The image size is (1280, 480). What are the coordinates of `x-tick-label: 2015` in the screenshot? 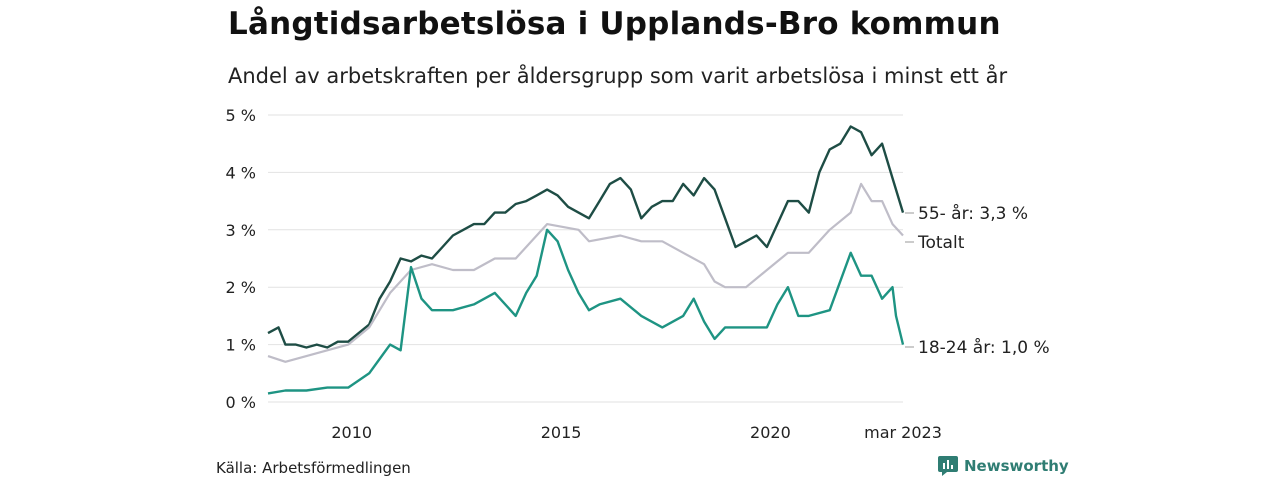 It's located at (561, 432).